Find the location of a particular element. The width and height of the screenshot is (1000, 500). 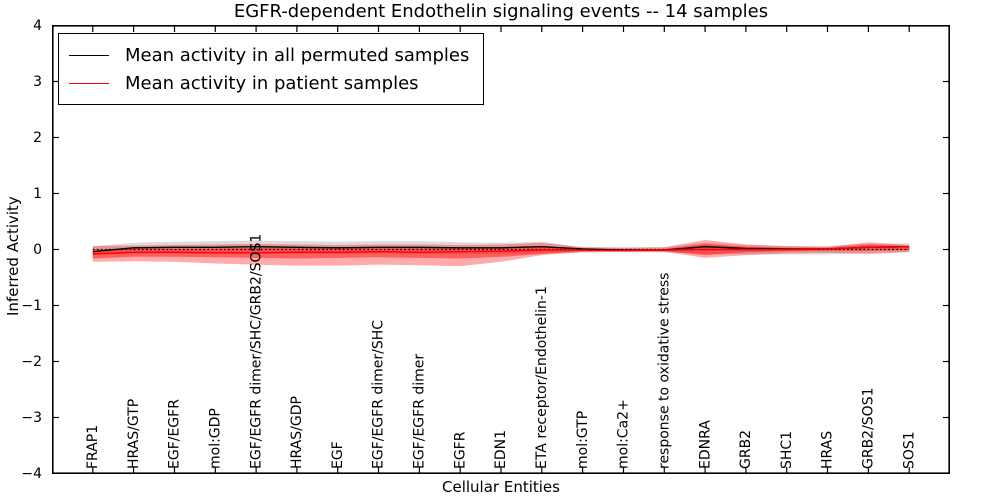

x-tick-label: ETA receptor/Endothelin-1 is located at coordinates (542, 377).